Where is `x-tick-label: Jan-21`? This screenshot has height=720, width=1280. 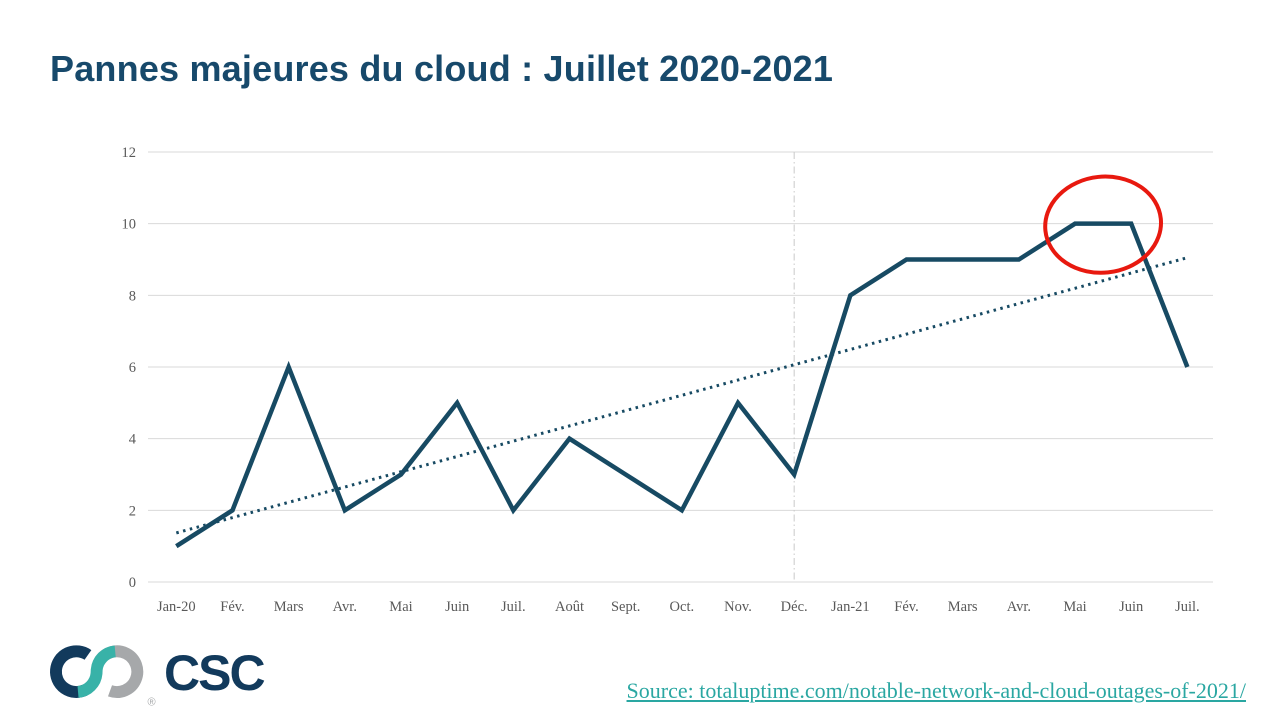 x-tick-label: Jan-21 is located at coordinates (850, 607).